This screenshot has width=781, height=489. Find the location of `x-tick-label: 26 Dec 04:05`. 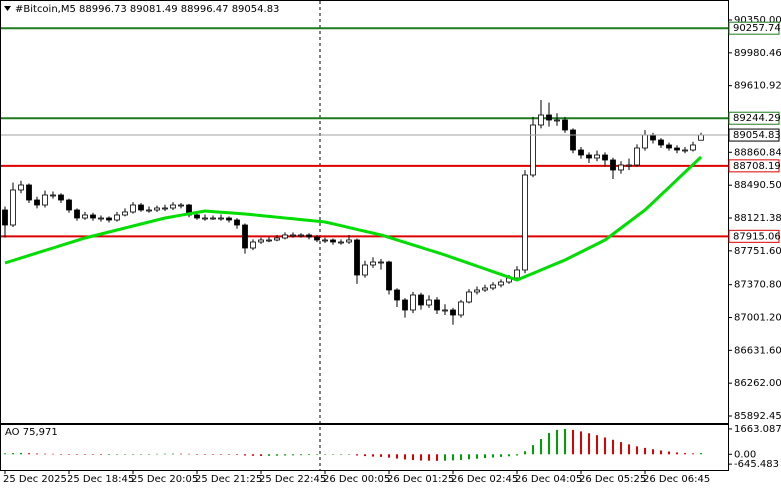

x-tick-label: 26 Dec 04:05 is located at coordinates (548, 479).